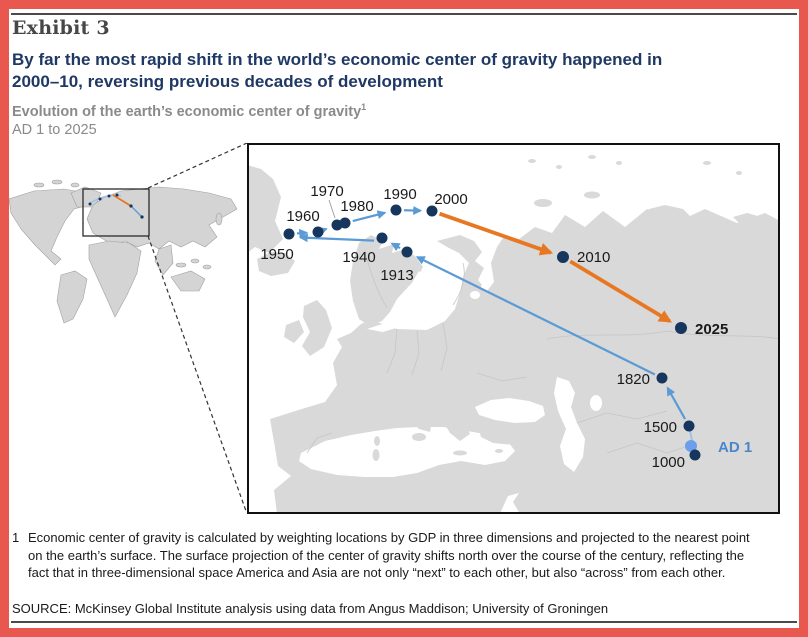 The width and height of the screenshot is (808, 637). Describe the element at coordinates (123, 251) in the screenshot. I see `world-overview-map` at that location.